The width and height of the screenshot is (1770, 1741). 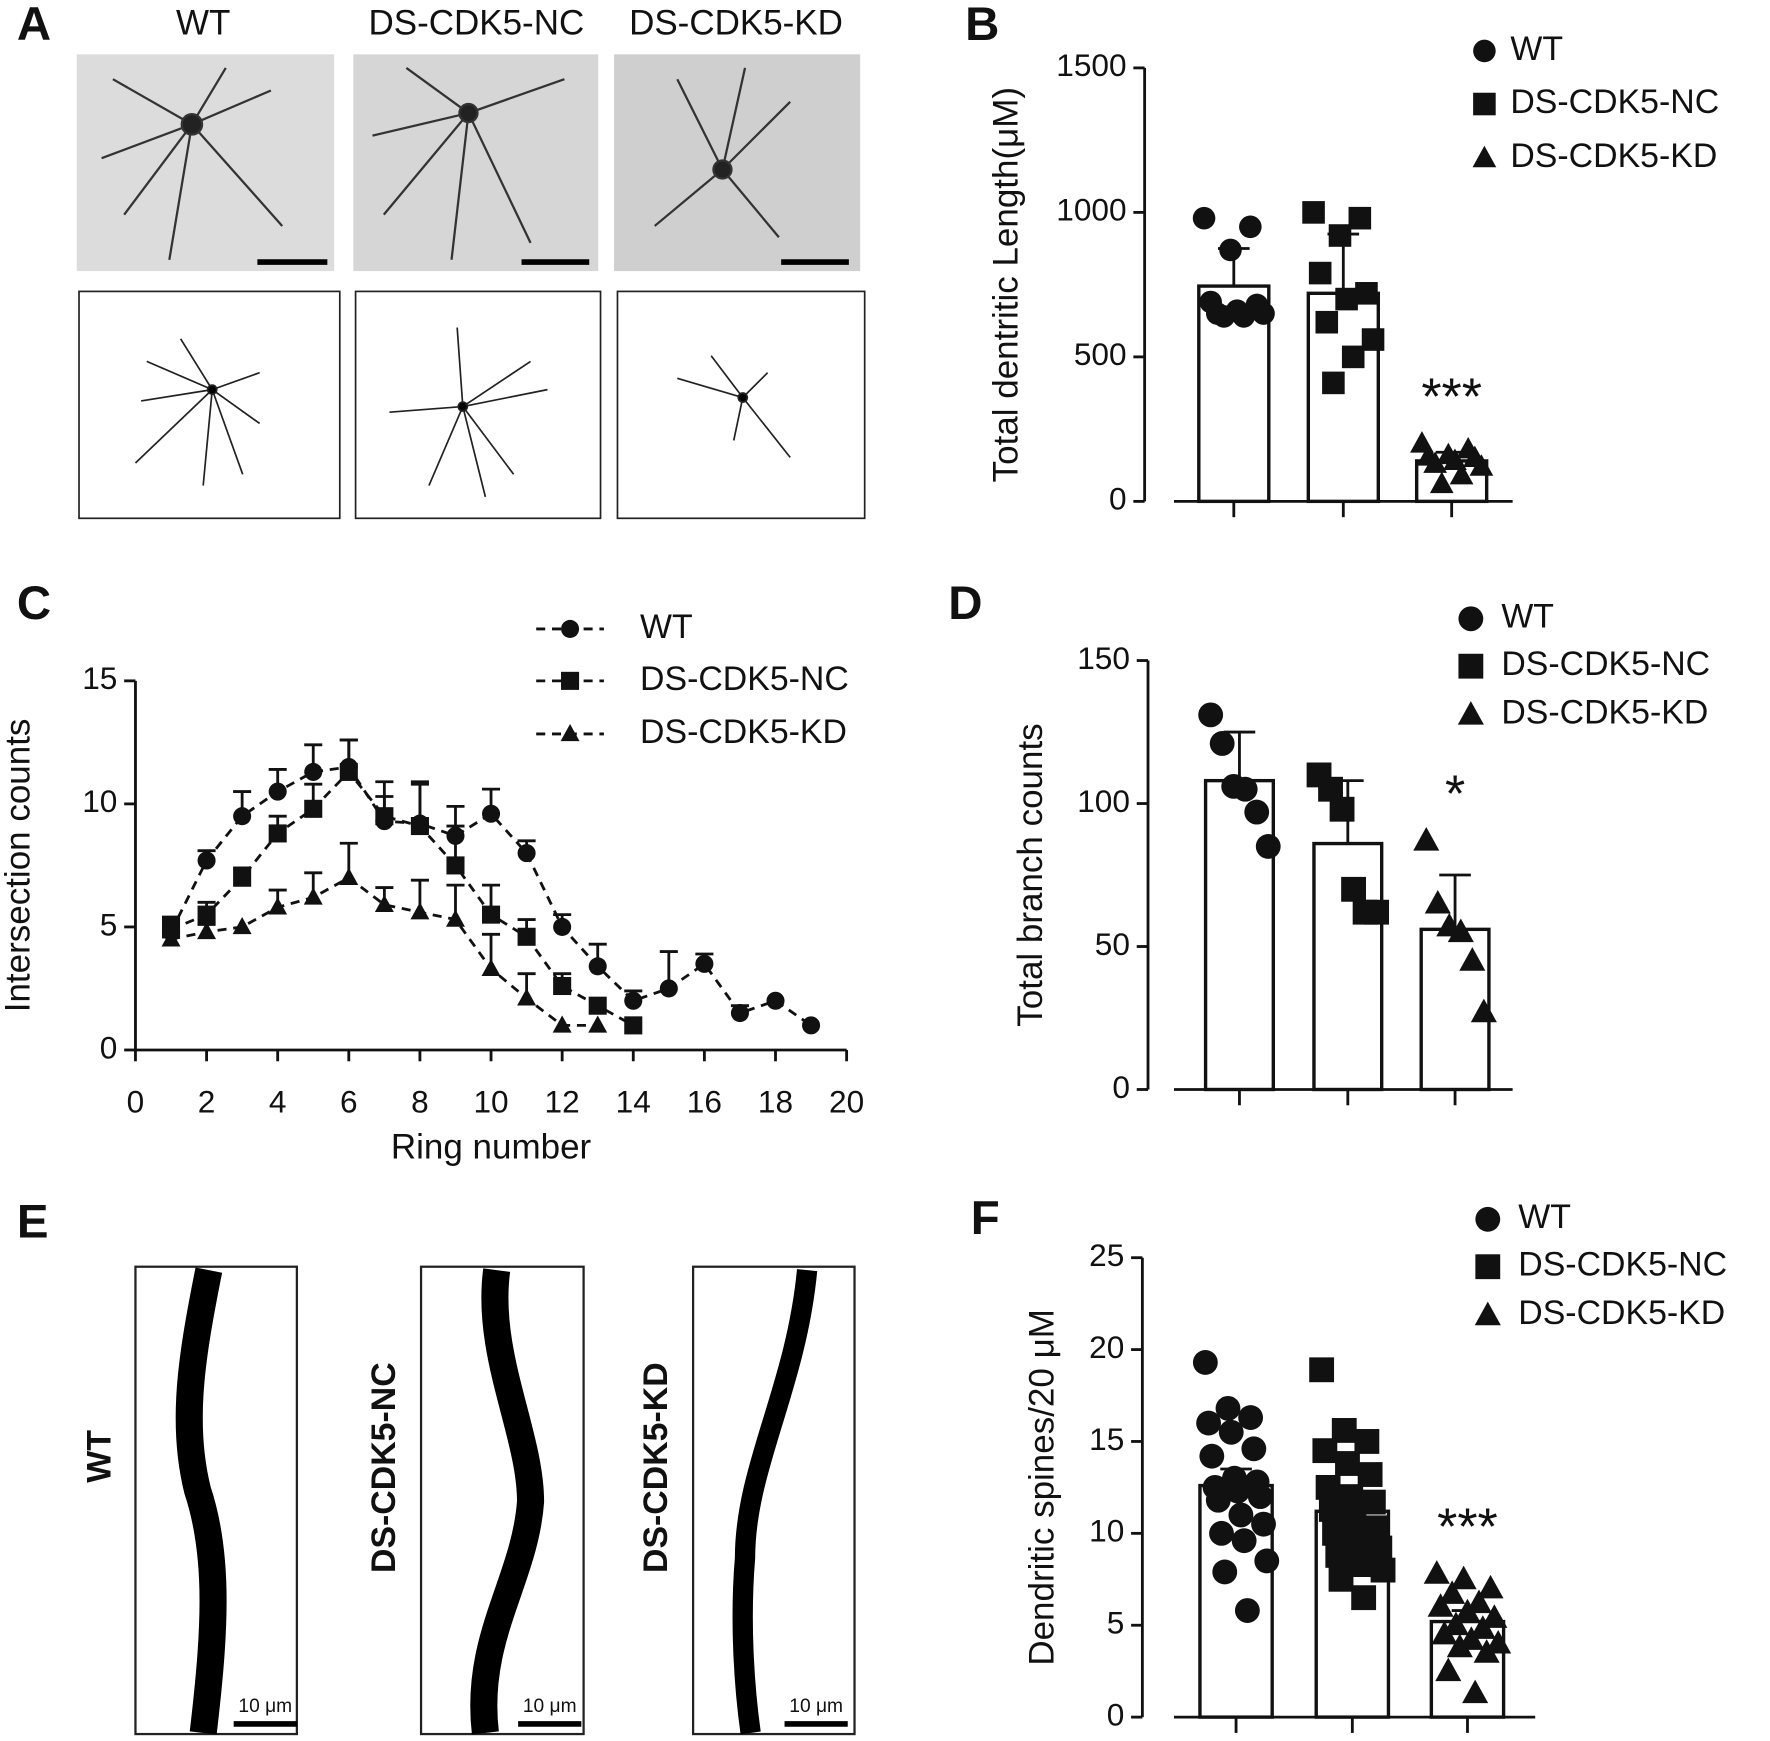 I want to click on y-tick-label: 1500, so click(x=1091, y=65).